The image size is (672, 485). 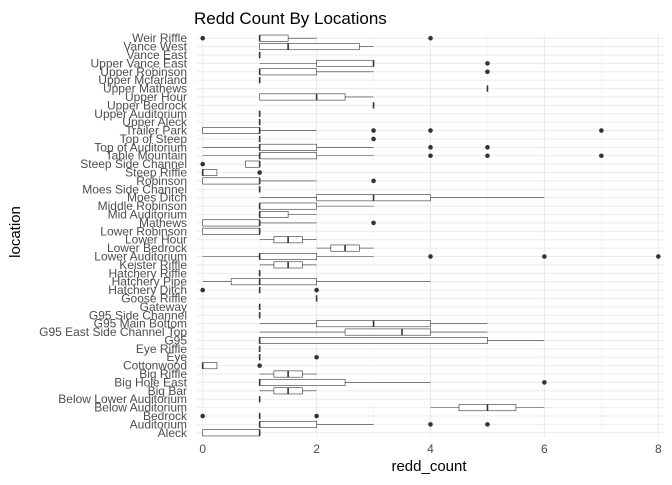 I want to click on y-tick-label: Big Hole East, so click(x=150, y=382).